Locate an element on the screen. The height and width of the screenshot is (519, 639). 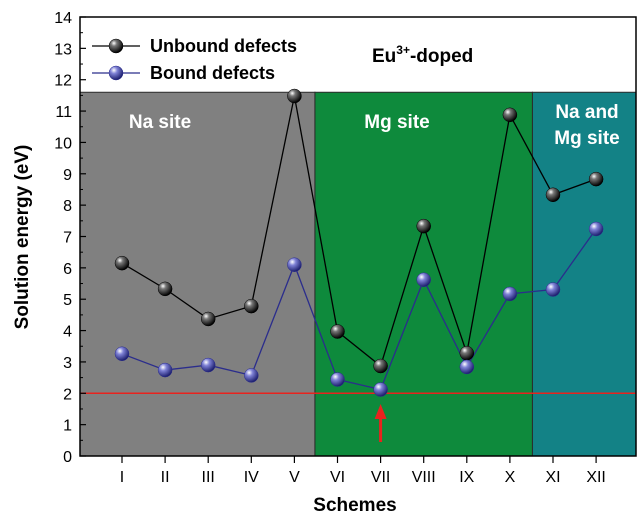
x-axis-title: Schemes is located at coordinates (354, 505).